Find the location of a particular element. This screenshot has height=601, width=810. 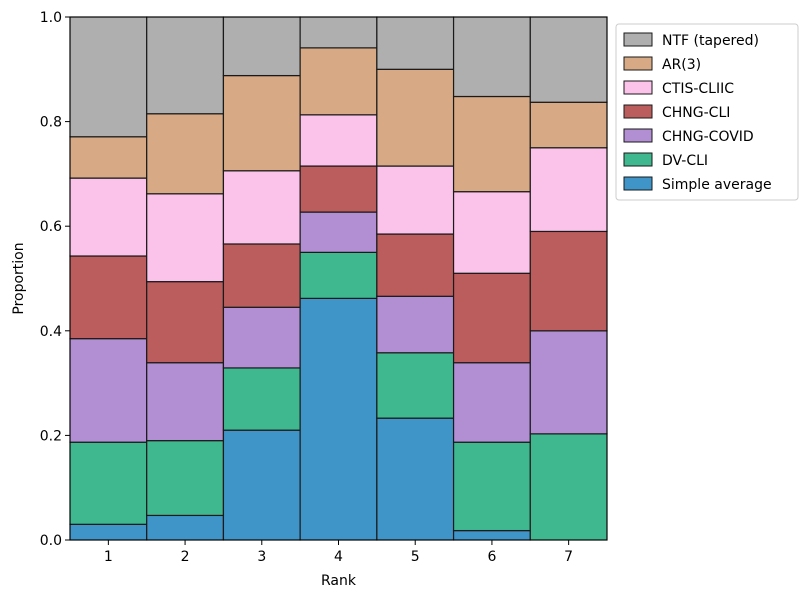

y-axis: 0.0 0.2 0.4 0.6 0.8 1.0 is located at coordinates (55, 279).